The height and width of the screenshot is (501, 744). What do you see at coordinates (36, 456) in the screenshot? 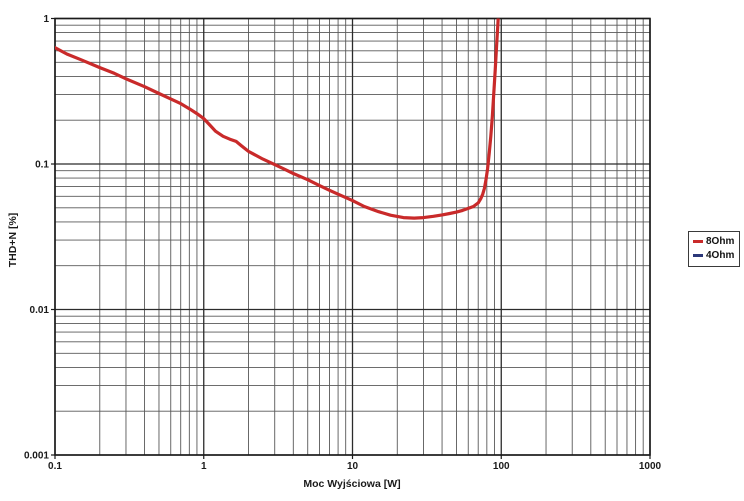
I see `y-tick-label: 0.001` at bounding box center [36, 456].